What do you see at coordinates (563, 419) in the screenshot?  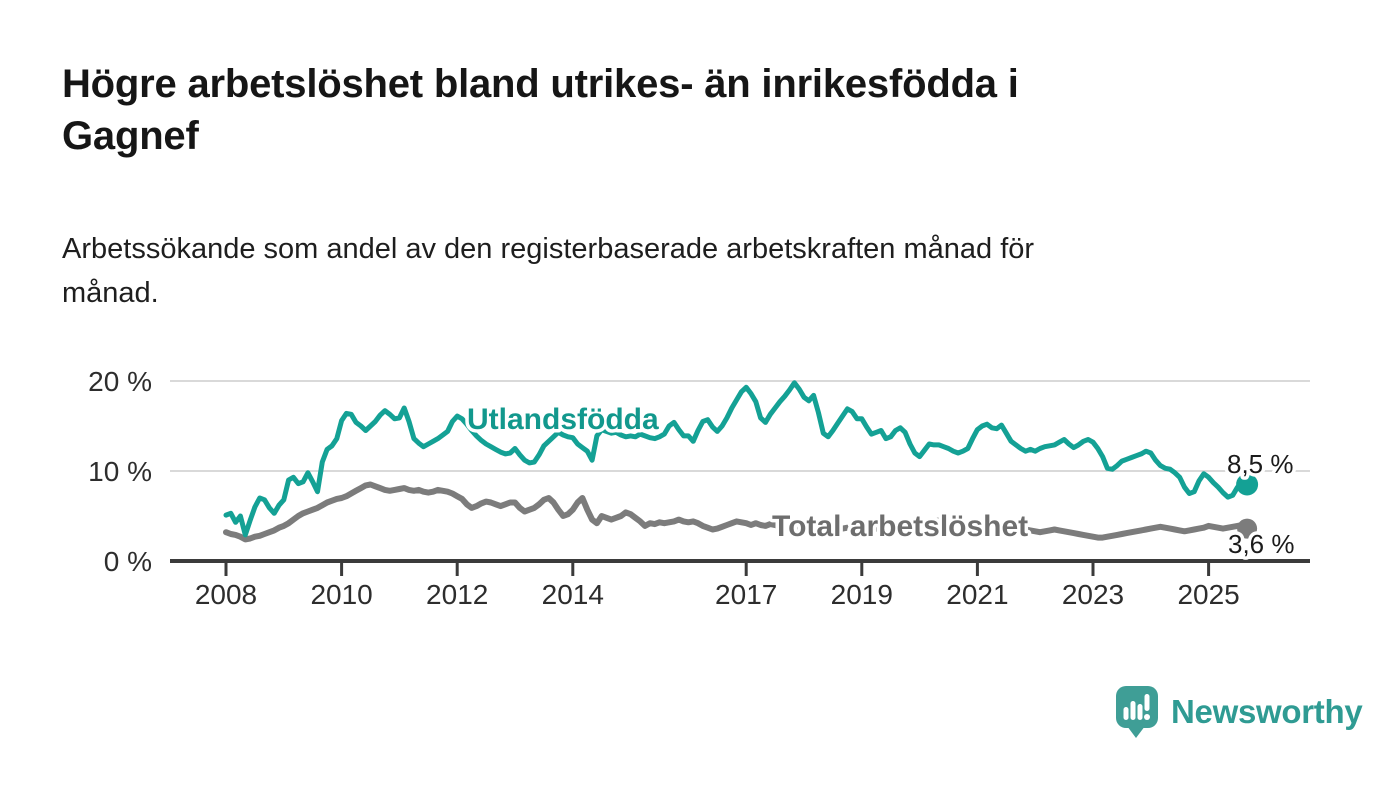 I see `series-label-utlandsfodda: Utlandsfödda` at bounding box center [563, 419].